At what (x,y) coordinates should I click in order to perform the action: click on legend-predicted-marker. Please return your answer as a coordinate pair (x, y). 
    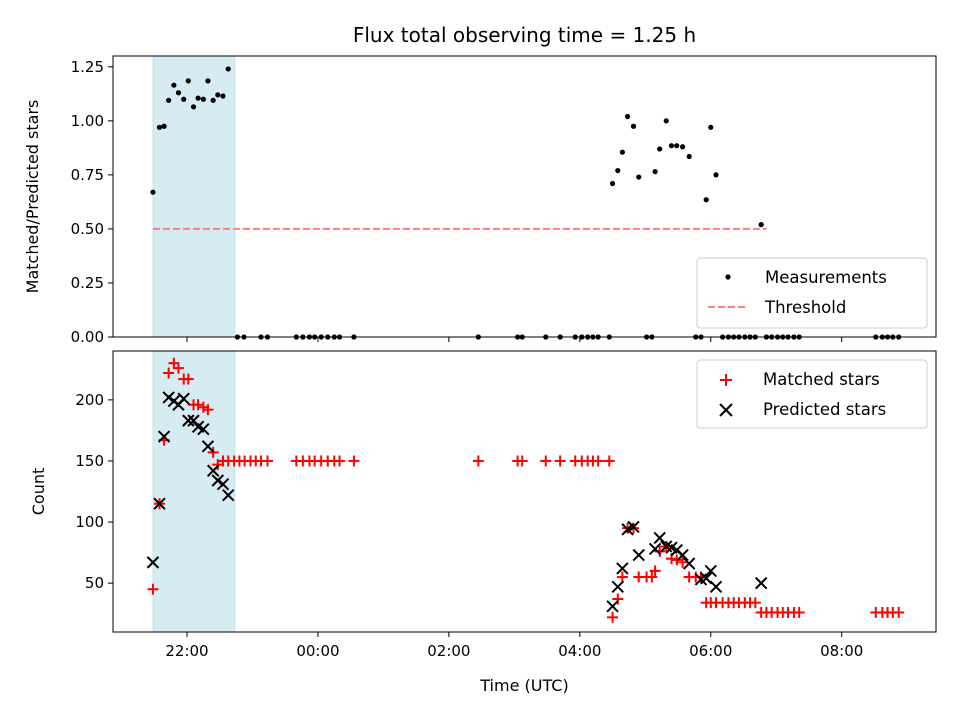
    Looking at the image, I should click on (726, 410).